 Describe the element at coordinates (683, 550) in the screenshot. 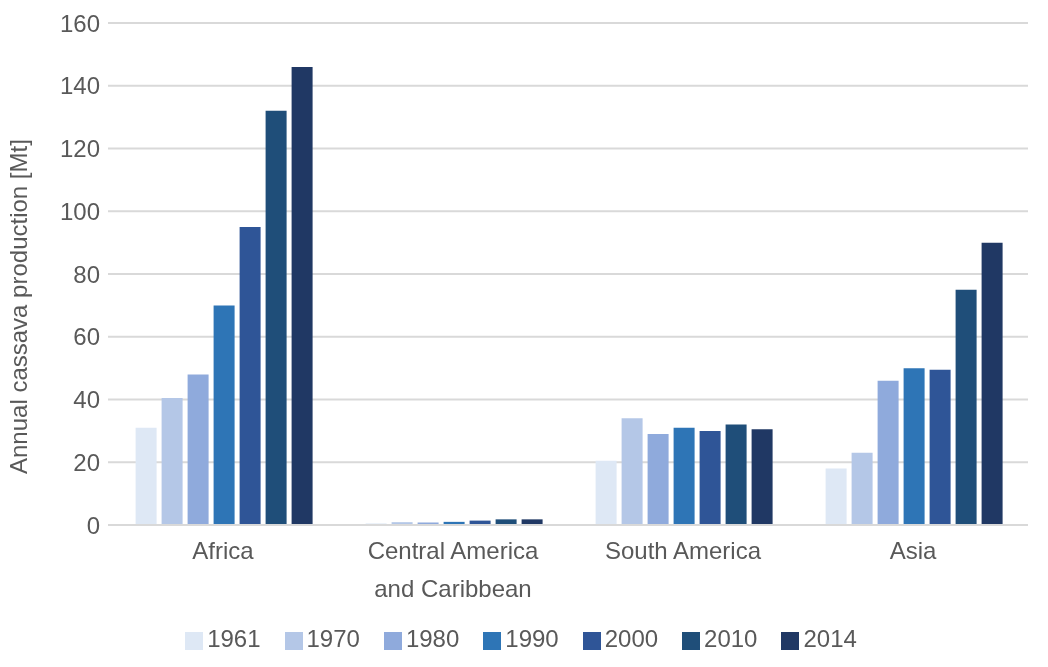

I see `x-tick-label: South America` at that location.